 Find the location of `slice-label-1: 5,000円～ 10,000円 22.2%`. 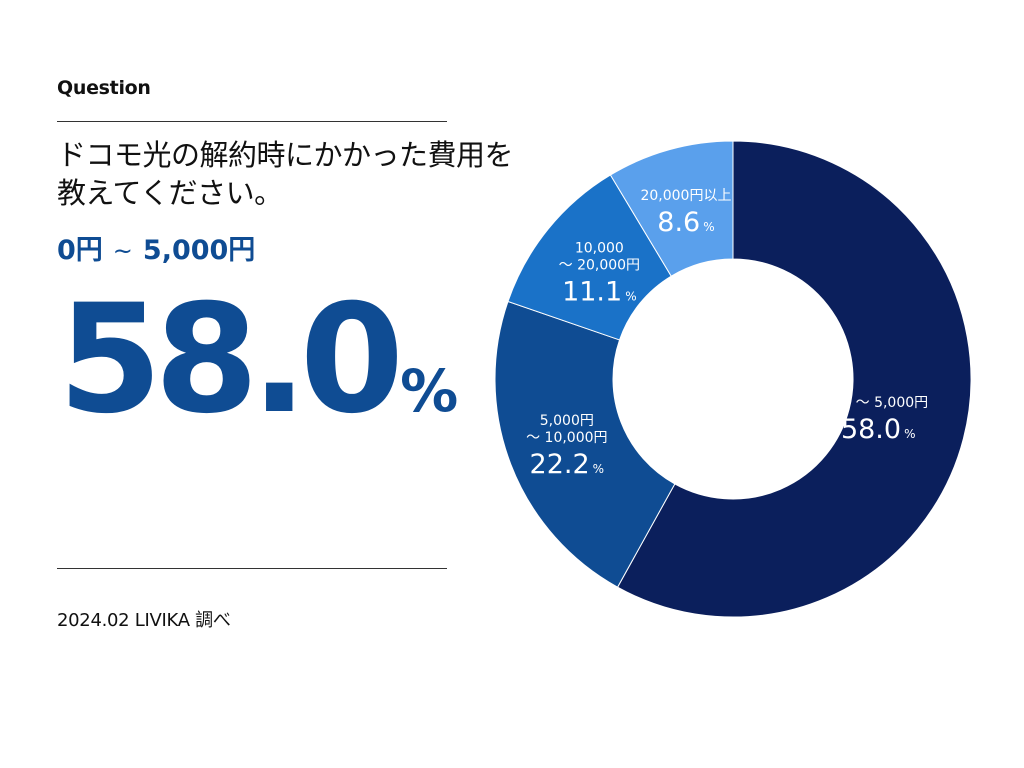

slice-label-1: 5,000円～ 10,000円 22.2% is located at coordinates (566, 446).